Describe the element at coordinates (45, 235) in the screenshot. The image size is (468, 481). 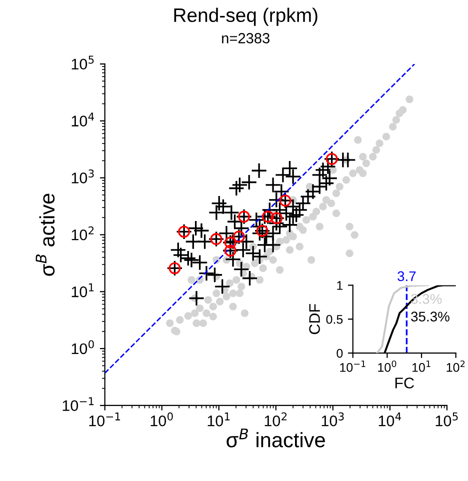
I see `y-axis-title: σ$^{B}$ active` at that location.